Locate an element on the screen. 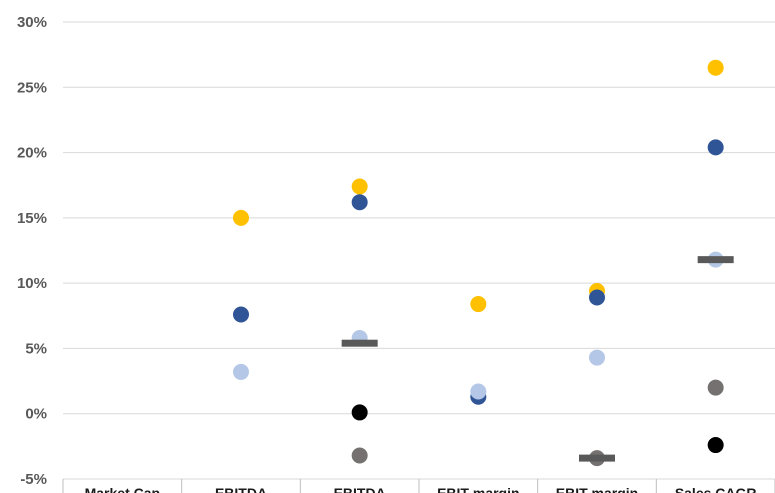 The image size is (775, 493). y-tick-label: 15% is located at coordinates (32, 218).